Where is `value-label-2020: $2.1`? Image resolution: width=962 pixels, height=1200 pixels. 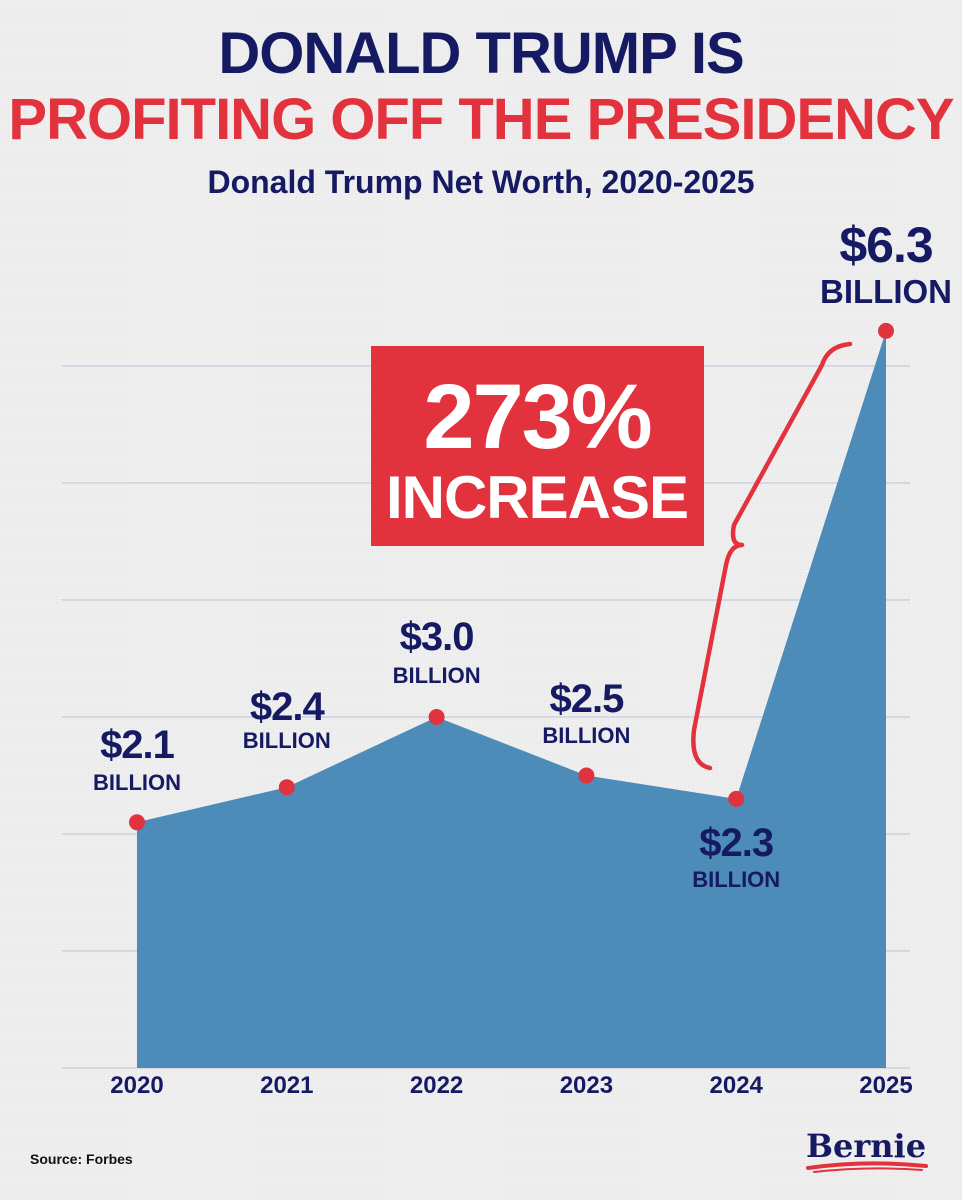
value-label-2020: $2.1 is located at coordinates (137, 745).